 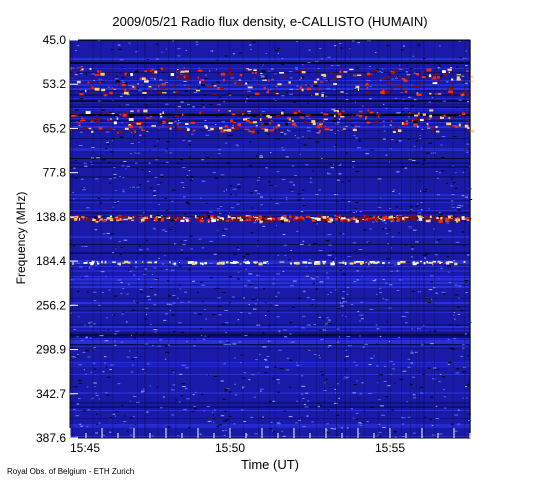 What do you see at coordinates (270, 253) in the screenshot?
I see `spectrogram-row` at bounding box center [270, 253].